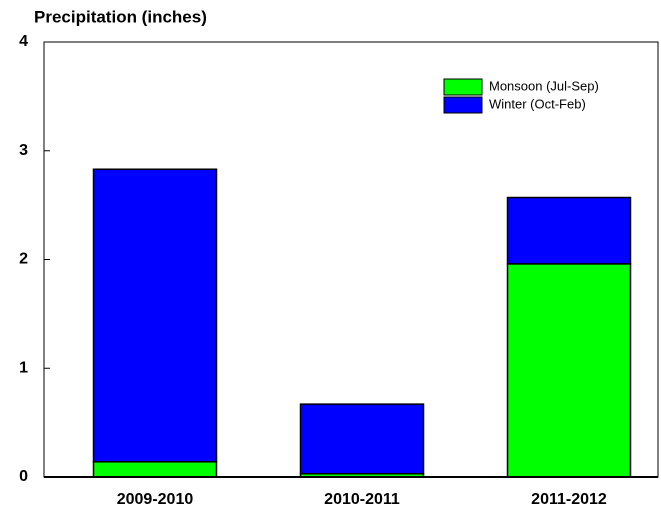 Image resolution: width=661 pixels, height=522 pixels. Describe the element at coordinates (23, 476) in the screenshot. I see `y-tick-label: 0` at that location.